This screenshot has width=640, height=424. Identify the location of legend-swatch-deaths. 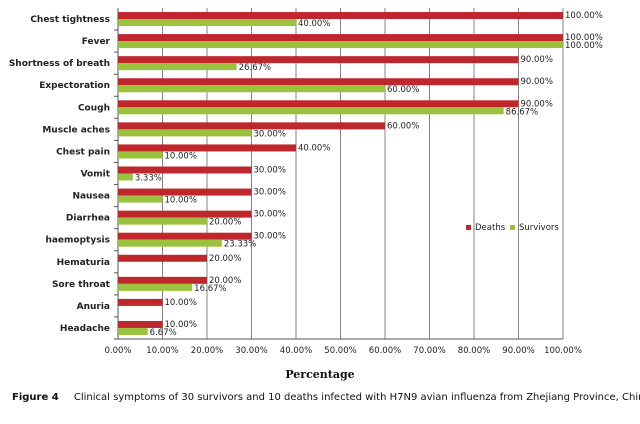
(468, 227).